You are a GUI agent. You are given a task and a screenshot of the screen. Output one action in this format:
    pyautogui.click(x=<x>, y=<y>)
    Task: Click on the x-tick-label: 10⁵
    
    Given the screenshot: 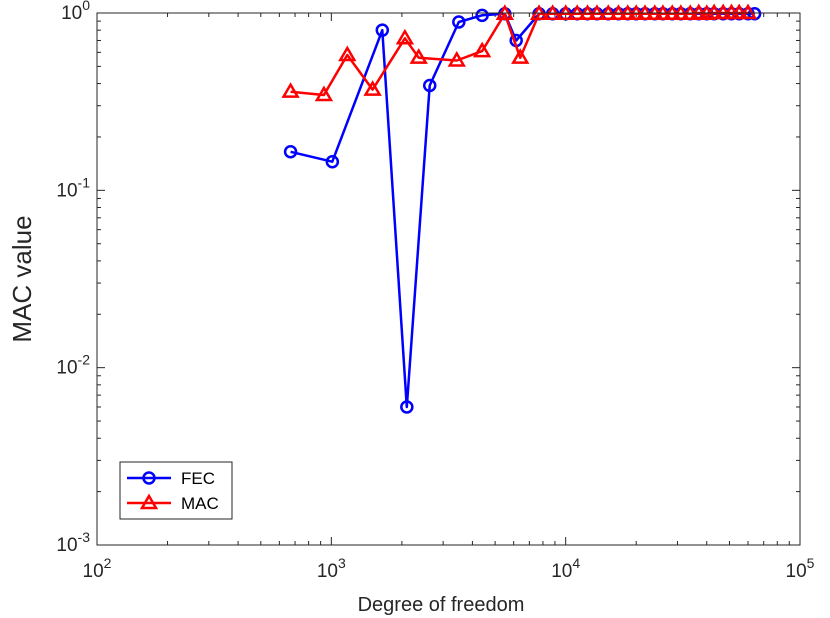 What is the action you would take?
    pyautogui.click(x=800, y=568)
    